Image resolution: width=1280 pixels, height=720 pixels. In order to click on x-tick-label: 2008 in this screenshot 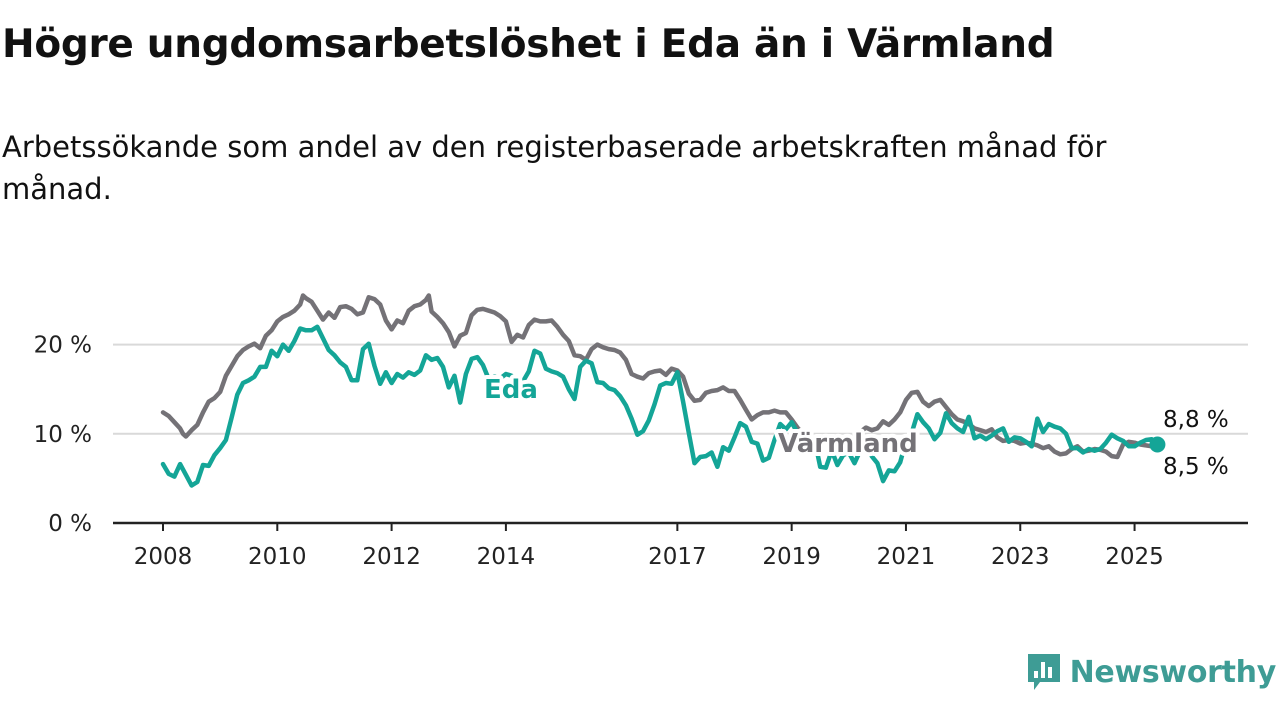, I will do `click(163, 557)`.